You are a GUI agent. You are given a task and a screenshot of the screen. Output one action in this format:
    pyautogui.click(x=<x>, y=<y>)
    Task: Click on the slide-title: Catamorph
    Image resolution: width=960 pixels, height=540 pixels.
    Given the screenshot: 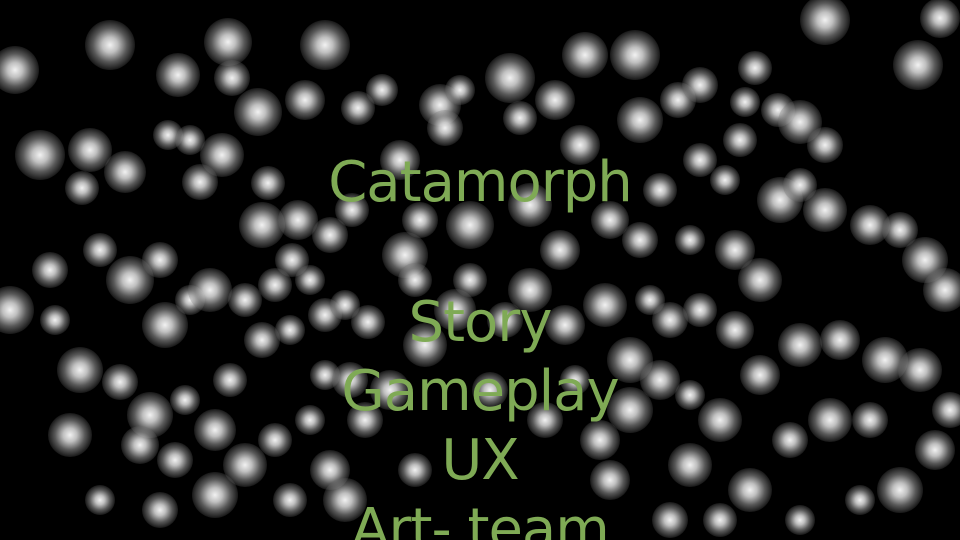 What is the action you would take?
    pyautogui.click(x=480, y=182)
    